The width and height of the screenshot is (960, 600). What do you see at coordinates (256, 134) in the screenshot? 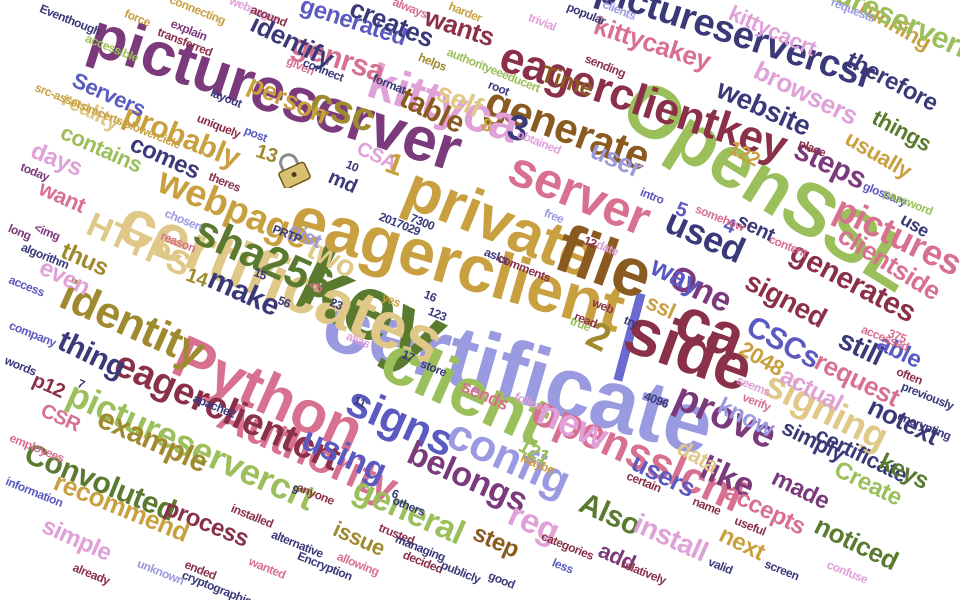
I see `word-post-149: post` at bounding box center [256, 134].